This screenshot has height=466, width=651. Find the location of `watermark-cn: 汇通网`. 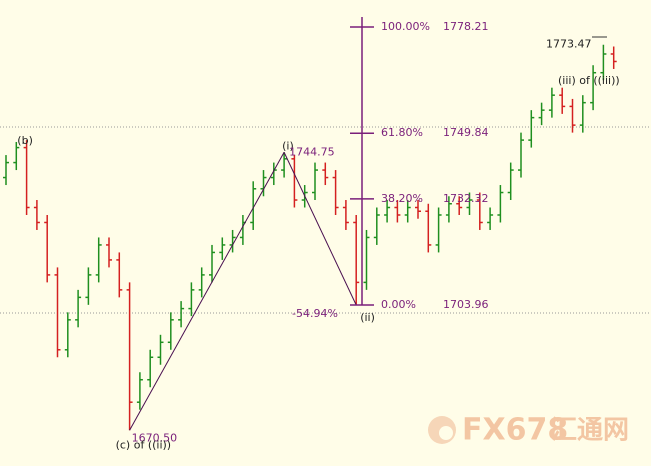

watermark-cn: 汇通网 is located at coordinates (590, 431).